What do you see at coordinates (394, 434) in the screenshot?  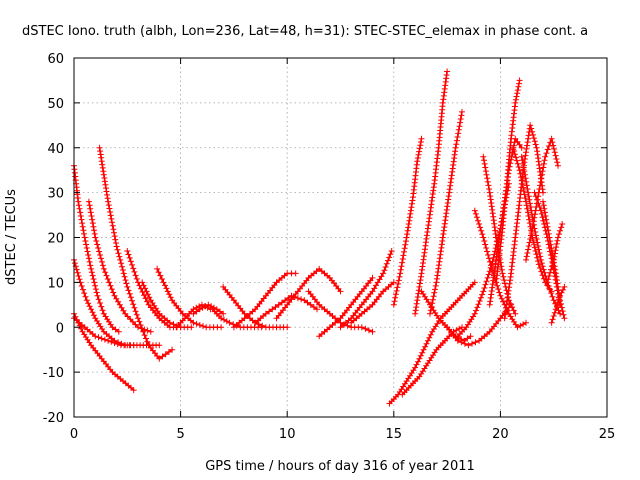 I see `x-tick-label: 15` at bounding box center [394, 434].